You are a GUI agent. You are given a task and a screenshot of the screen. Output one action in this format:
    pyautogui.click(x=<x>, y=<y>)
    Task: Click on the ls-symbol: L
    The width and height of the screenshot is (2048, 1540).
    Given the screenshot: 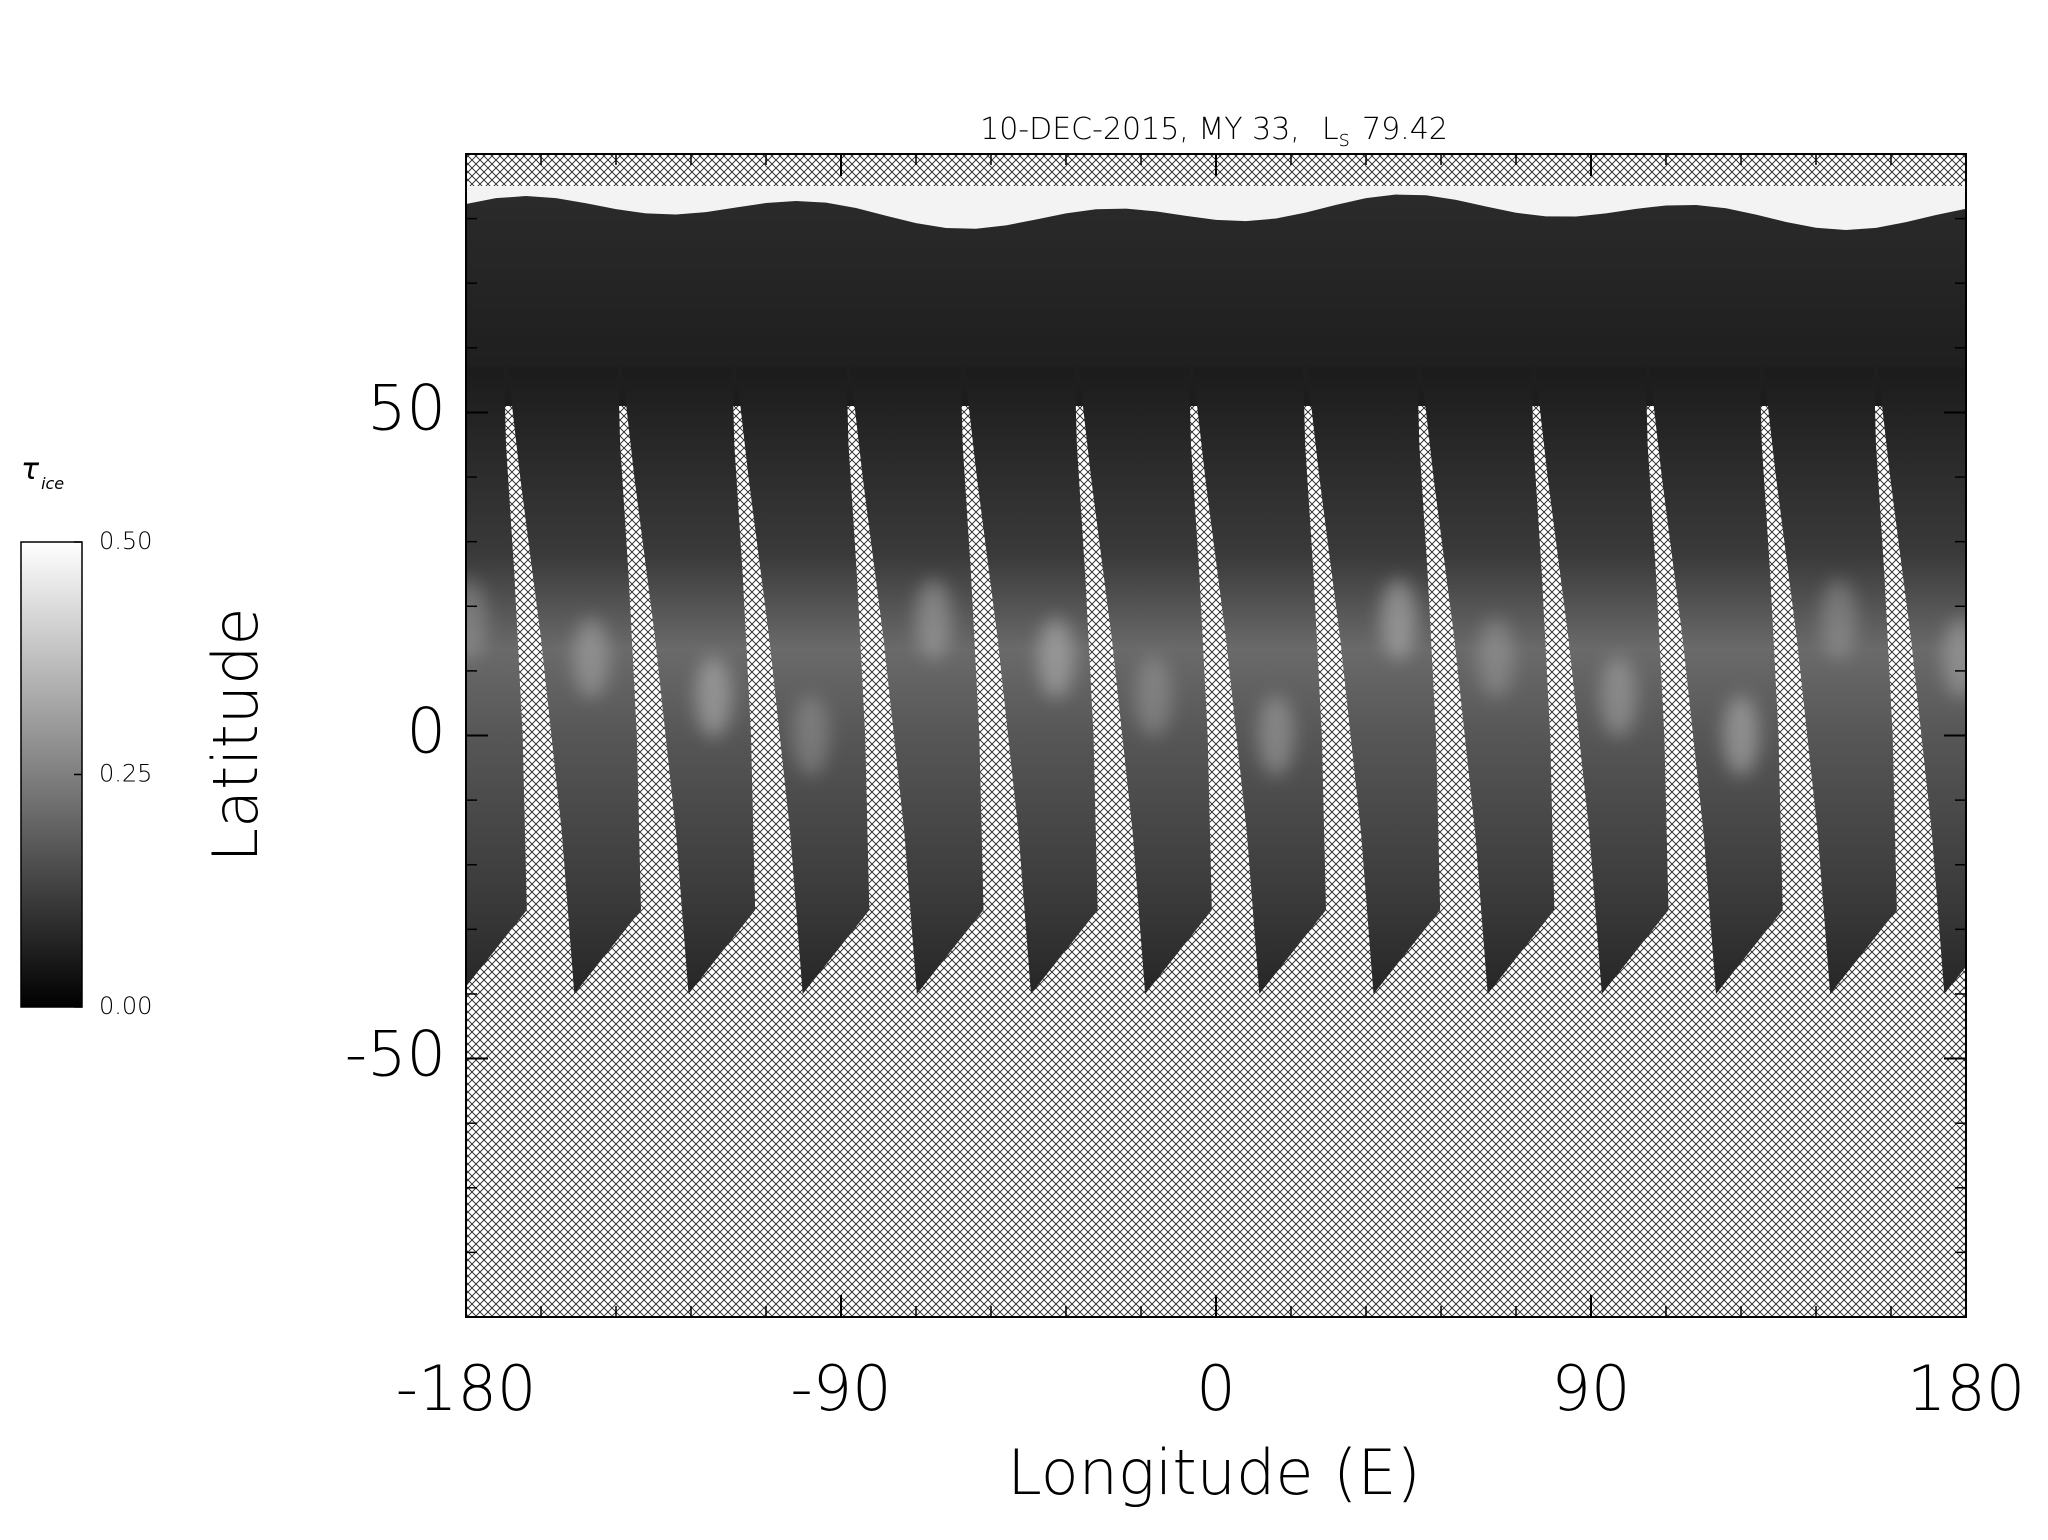 What is the action you would take?
    pyautogui.click(x=1330, y=129)
    